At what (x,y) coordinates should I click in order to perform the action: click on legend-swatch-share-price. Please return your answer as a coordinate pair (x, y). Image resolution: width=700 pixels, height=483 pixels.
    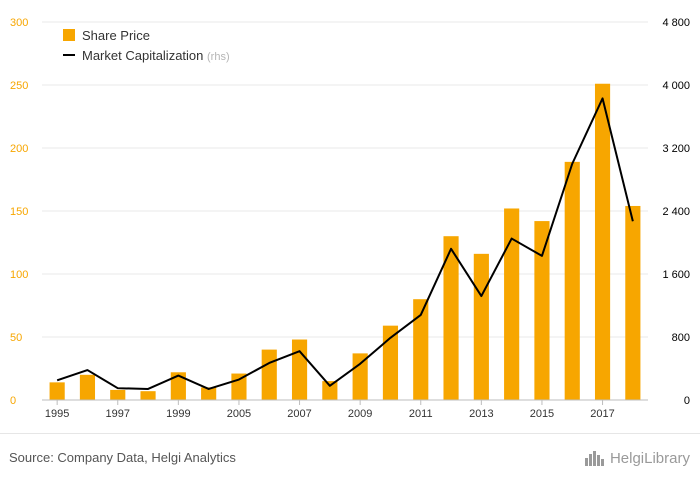
    Looking at the image, I should click on (69, 35).